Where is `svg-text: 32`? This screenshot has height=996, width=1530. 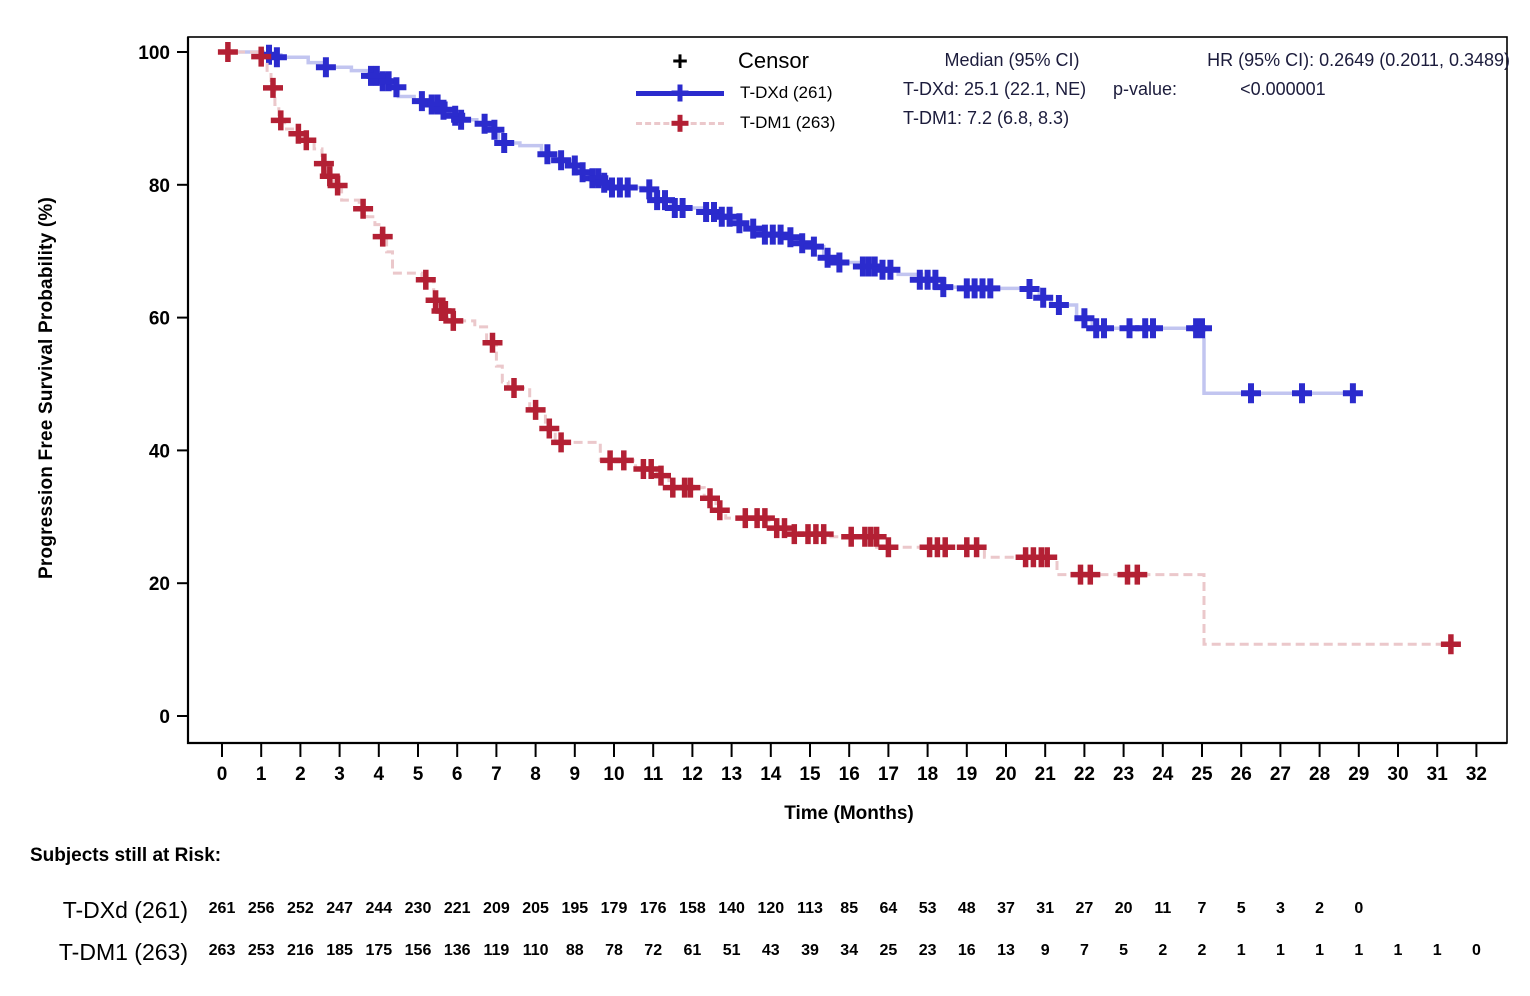
svg-text: 32 is located at coordinates (1476, 774).